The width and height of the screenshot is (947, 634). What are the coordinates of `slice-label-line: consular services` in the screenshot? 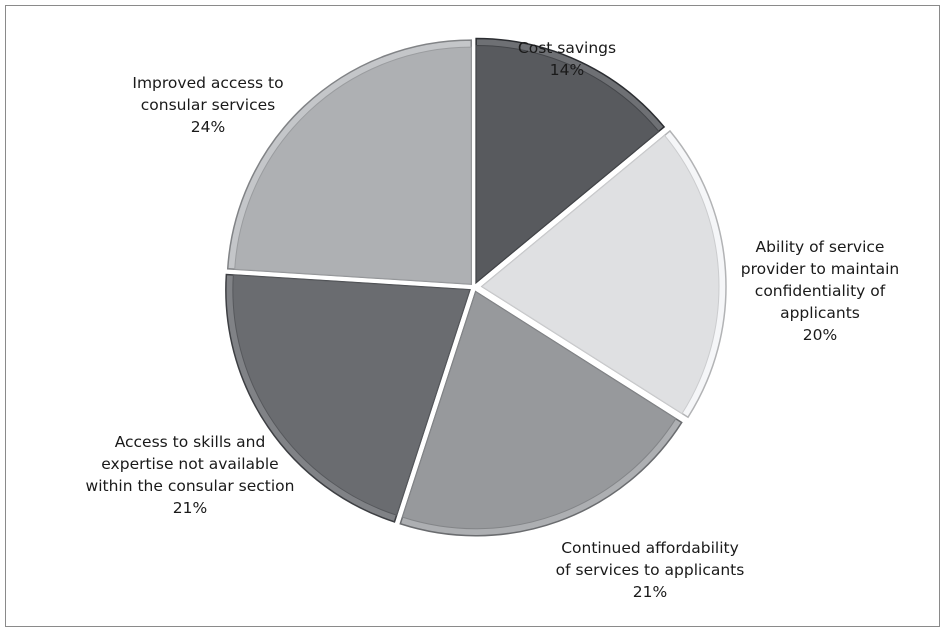 It's located at (208, 105).